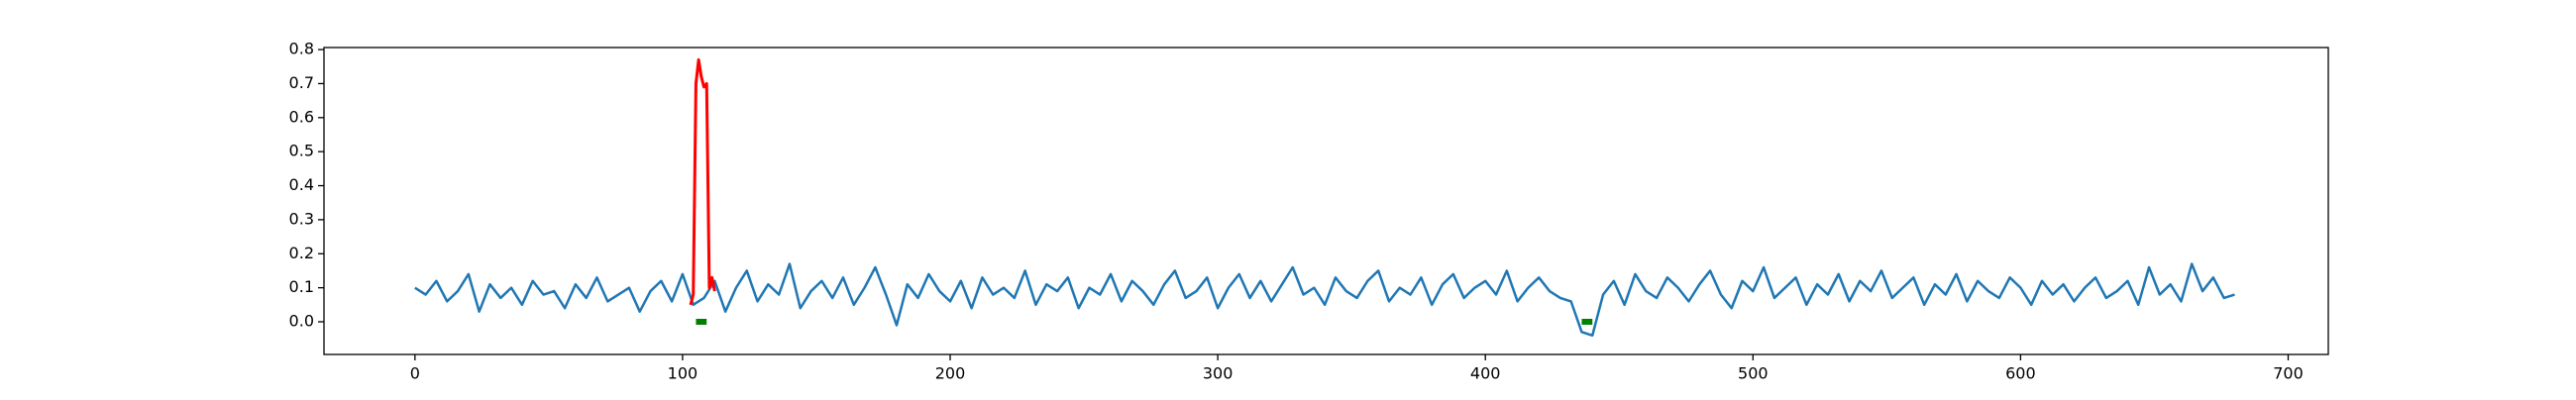  What do you see at coordinates (301, 116) in the screenshot?
I see `y-tick-label: 0.6` at bounding box center [301, 116].